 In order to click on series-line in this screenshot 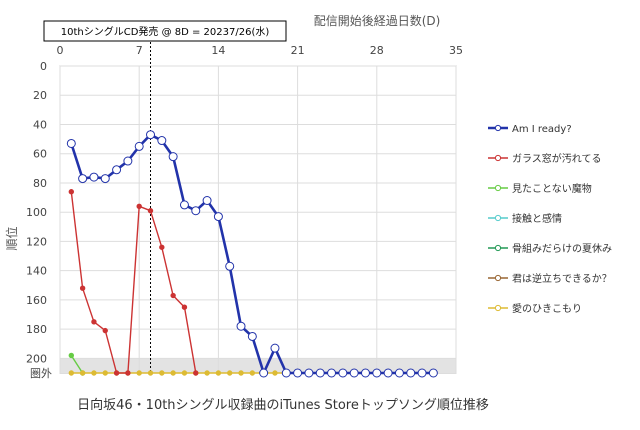, I will do `click(77, 364)`.